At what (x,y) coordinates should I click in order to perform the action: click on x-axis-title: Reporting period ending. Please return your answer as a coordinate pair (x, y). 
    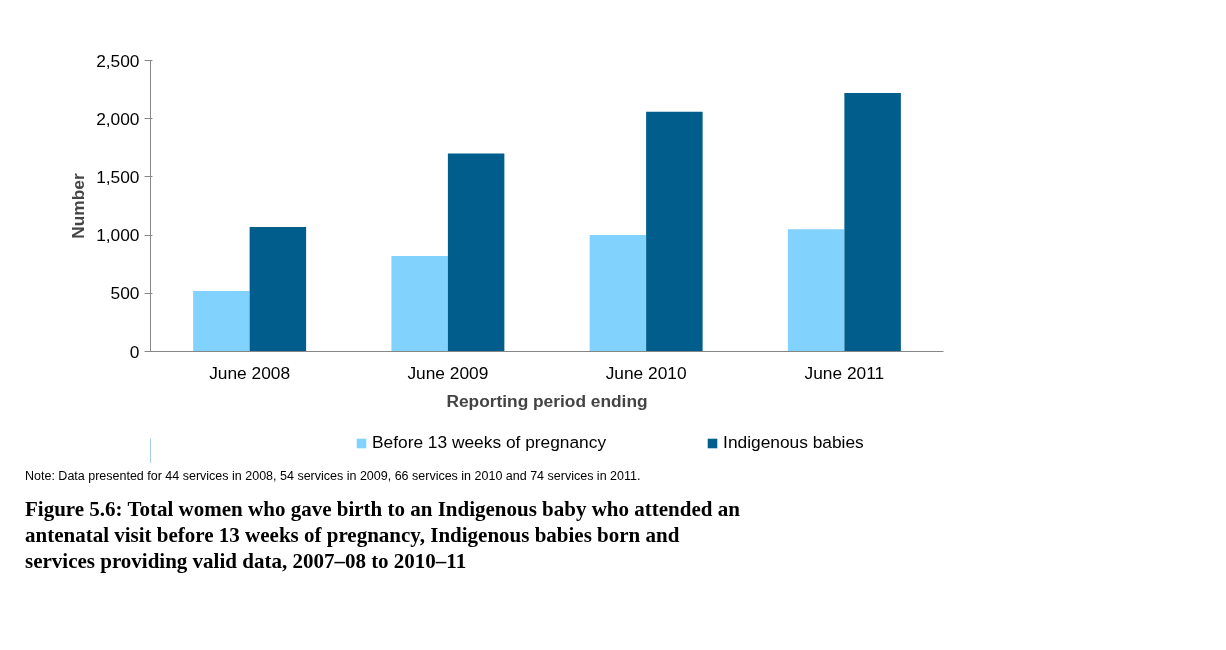
    Looking at the image, I should click on (547, 400).